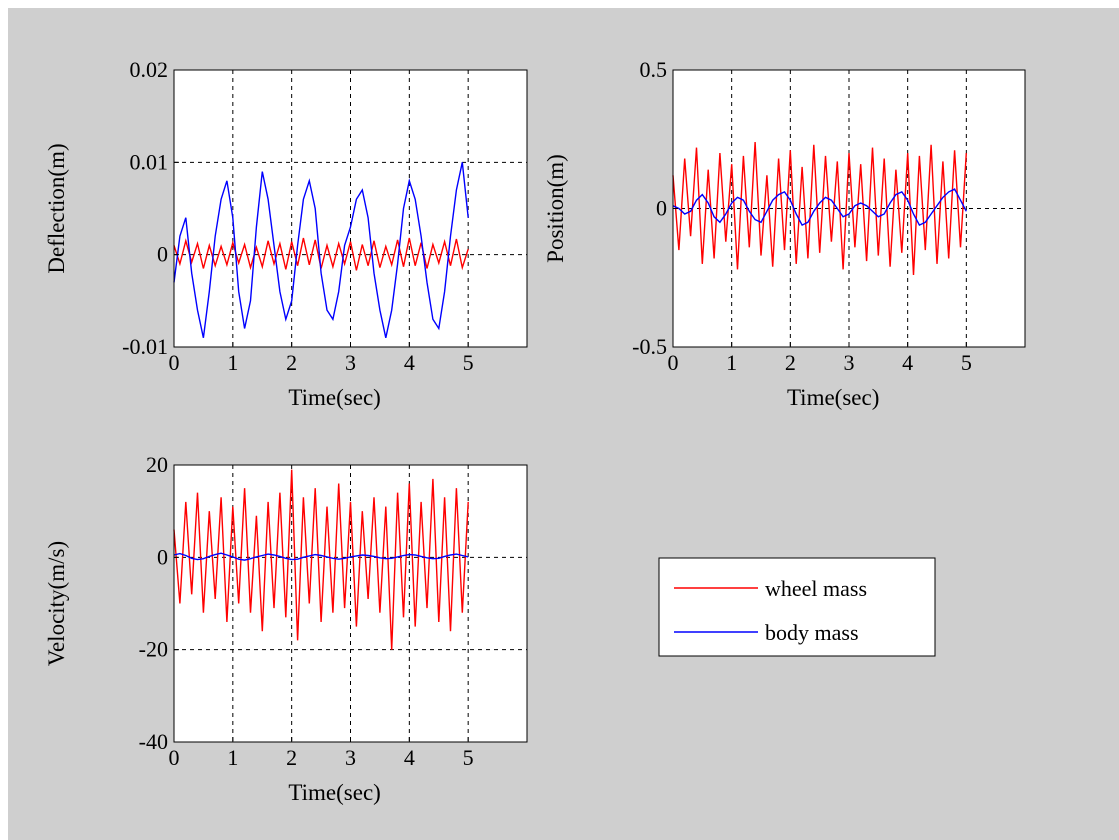 This screenshot has height=840, width=1119. Describe the element at coordinates (334, 792) in the screenshot. I see `x-axis-label-velocity: Time(sec)` at that location.